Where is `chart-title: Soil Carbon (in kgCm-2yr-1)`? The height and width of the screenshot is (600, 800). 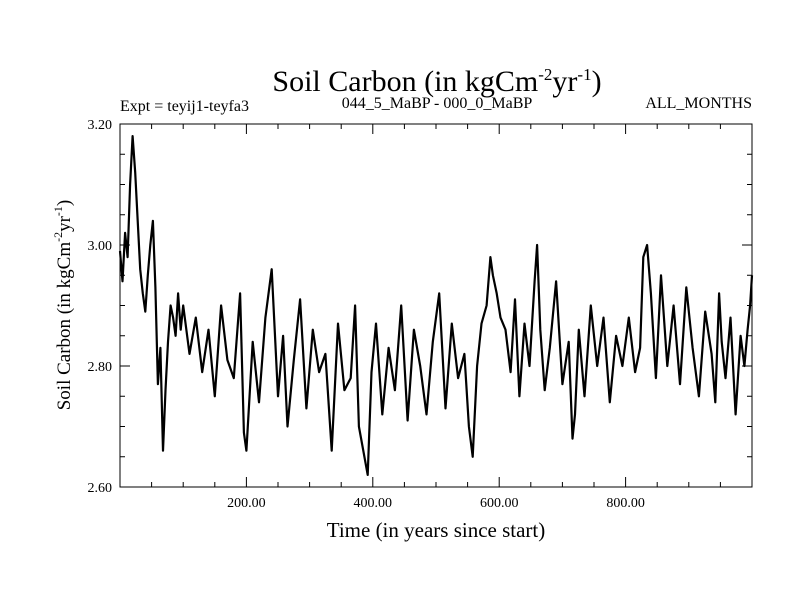 chart-title: Soil Carbon (in kgCm-2yr-1) is located at coordinates (436, 81).